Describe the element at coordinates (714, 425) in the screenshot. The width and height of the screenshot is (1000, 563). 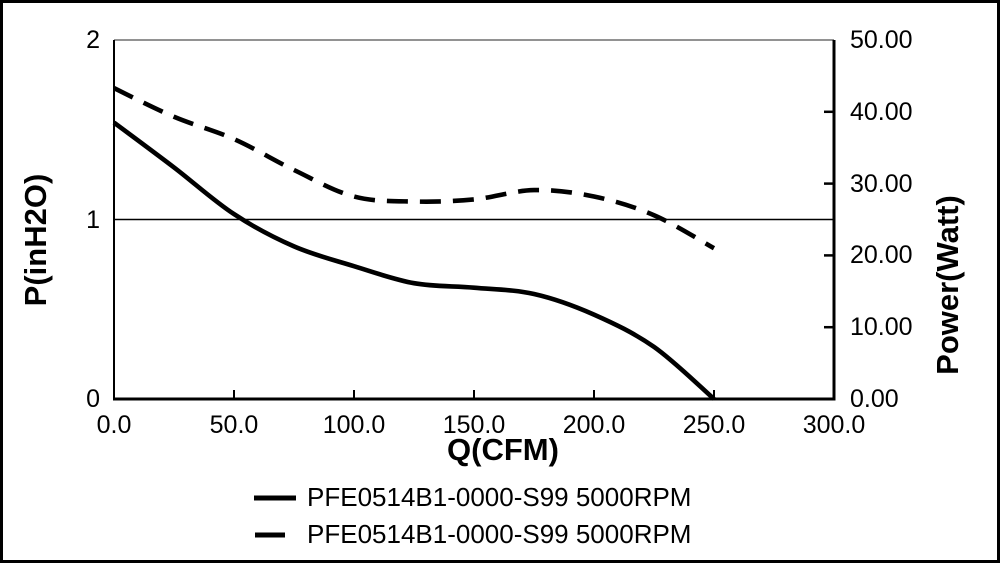
I see `x-tick-label: 250.0` at that location.